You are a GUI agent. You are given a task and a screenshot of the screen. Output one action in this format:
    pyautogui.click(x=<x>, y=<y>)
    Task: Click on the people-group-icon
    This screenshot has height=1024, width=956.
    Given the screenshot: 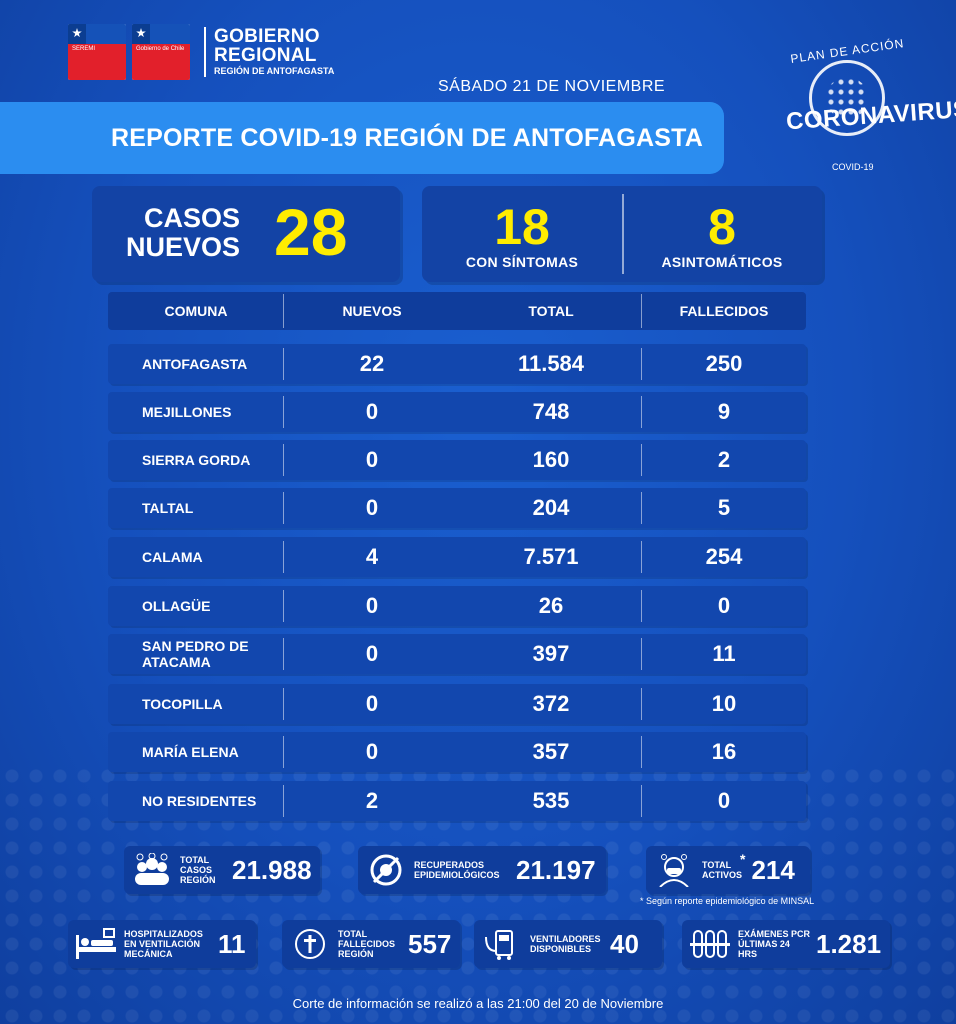 What is the action you would take?
    pyautogui.click(x=152, y=870)
    